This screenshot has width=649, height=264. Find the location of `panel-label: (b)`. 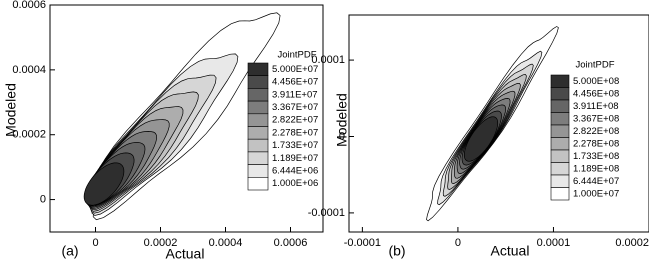

panel-label: (b) is located at coordinates (396, 251).